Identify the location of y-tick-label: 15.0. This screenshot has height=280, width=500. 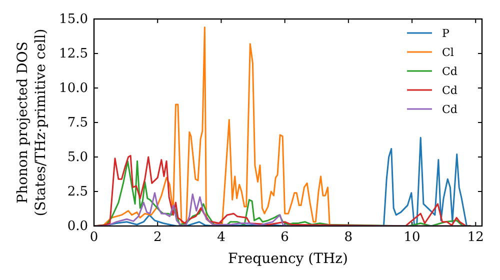
(73, 20).